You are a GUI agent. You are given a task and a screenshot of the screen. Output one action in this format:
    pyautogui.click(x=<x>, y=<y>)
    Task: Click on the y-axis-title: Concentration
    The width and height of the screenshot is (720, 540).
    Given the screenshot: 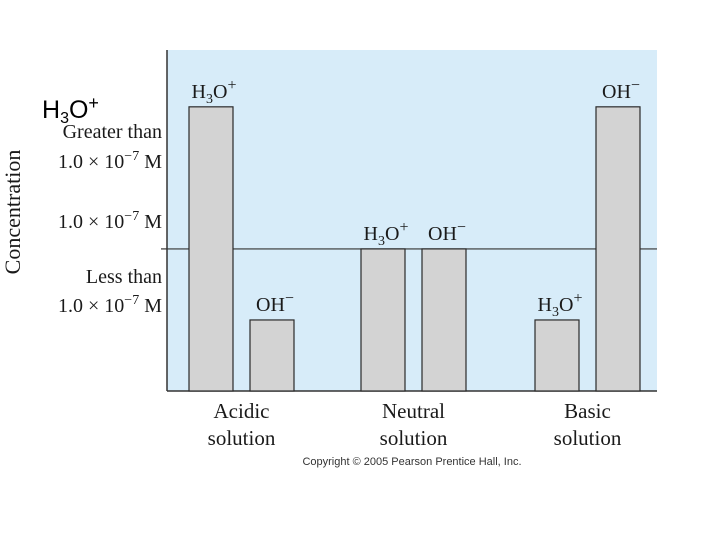 What is the action you would take?
    pyautogui.click(x=12, y=212)
    